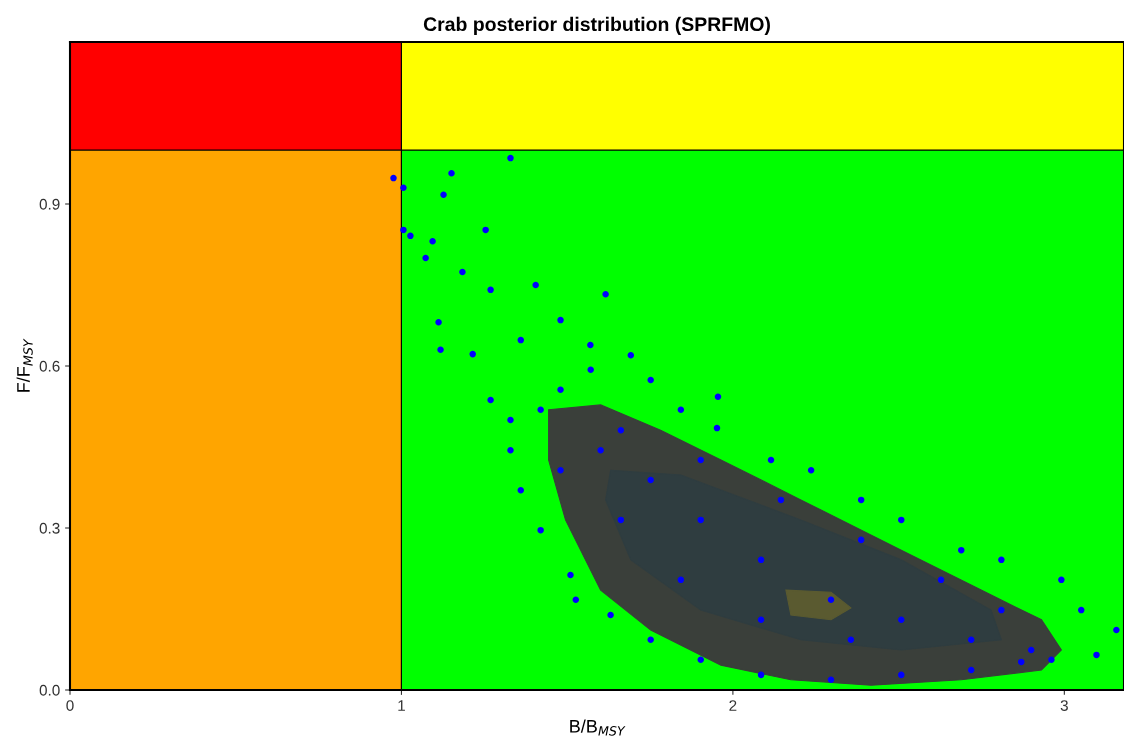 This screenshot has height=745, width=1124. What do you see at coordinates (49, 204) in the screenshot?
I see `y-tick-label: 0.9` at bounding box center [49, 204].